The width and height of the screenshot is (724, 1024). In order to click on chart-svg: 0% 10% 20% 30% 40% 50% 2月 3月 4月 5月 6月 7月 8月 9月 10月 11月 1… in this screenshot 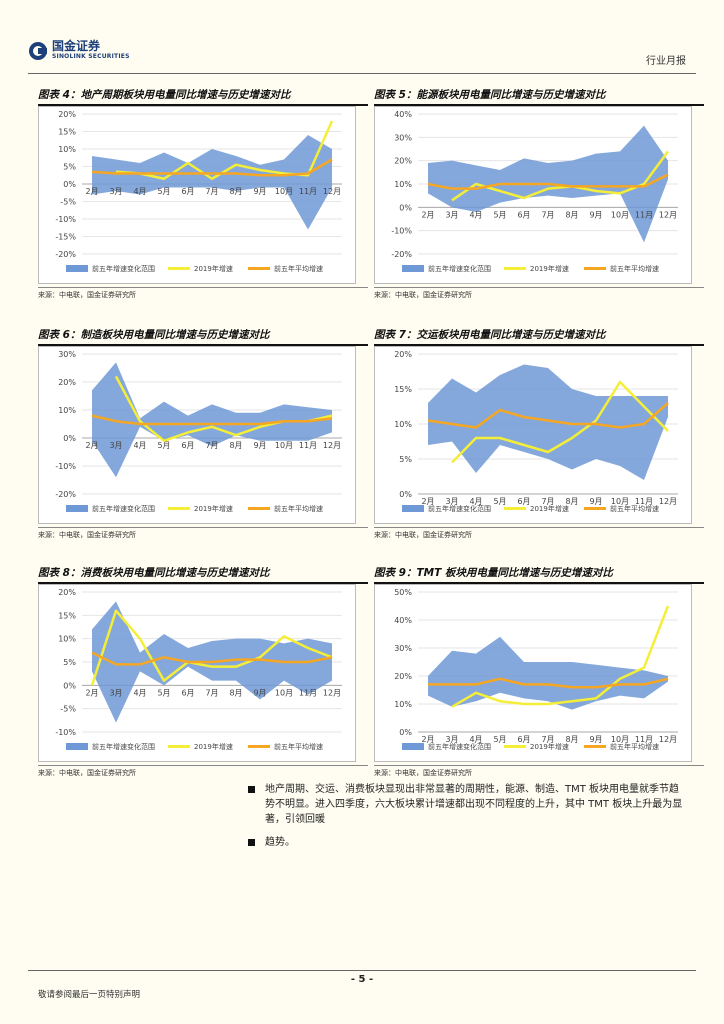, I will do `click(533, 673)`.